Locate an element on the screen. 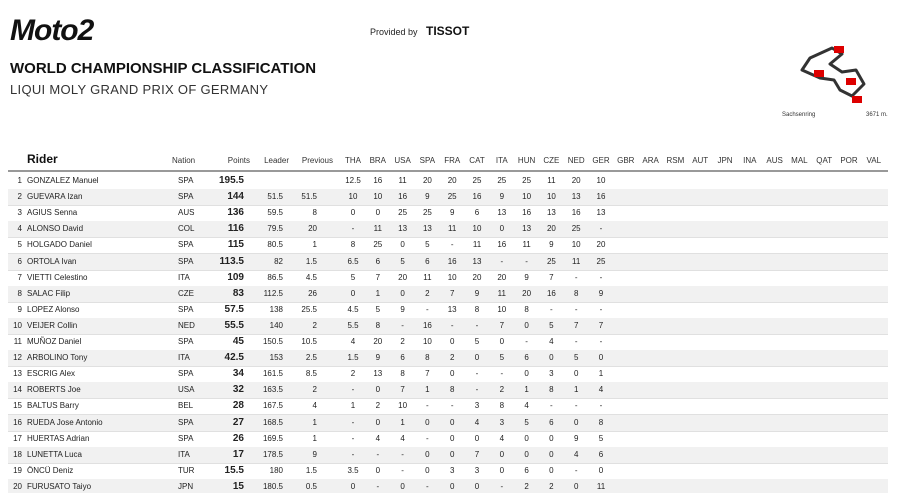 This screenshot has width=921, height=493. points: 17 is located at coordinates (238, 454).